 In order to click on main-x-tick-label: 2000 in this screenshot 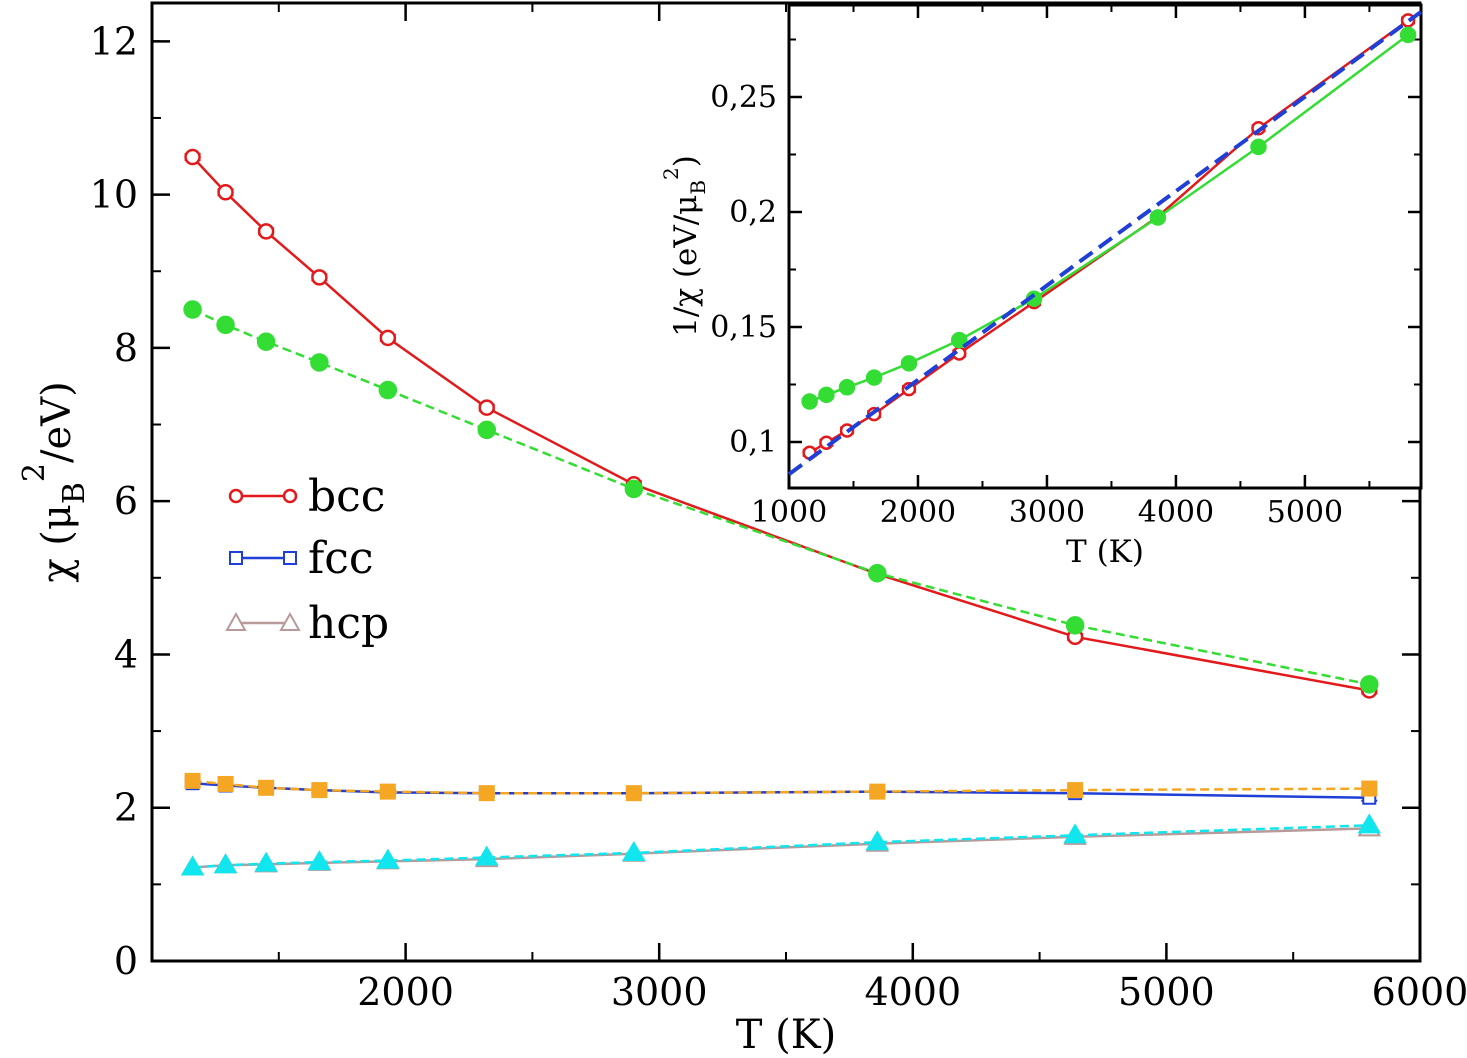, I will do `click(405, 992)`.